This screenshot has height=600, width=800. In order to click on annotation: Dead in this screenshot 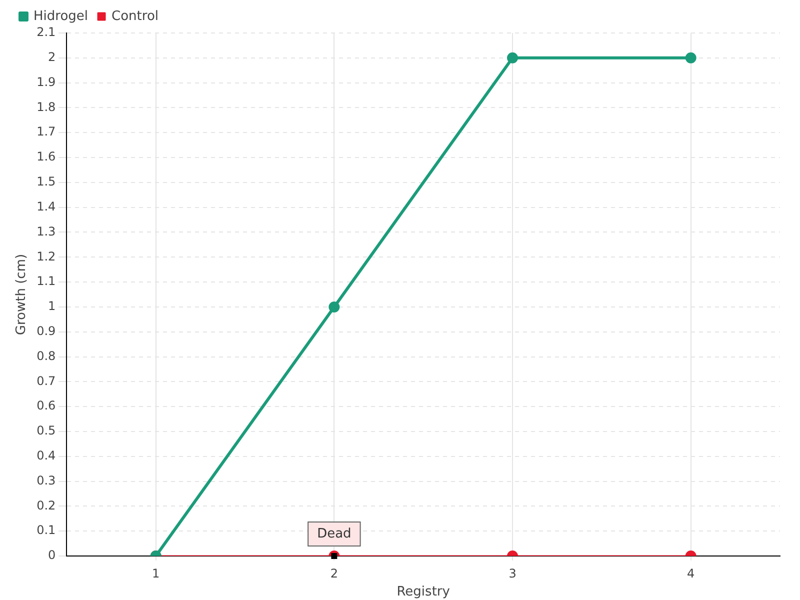, I will do `click(334, 534)`.